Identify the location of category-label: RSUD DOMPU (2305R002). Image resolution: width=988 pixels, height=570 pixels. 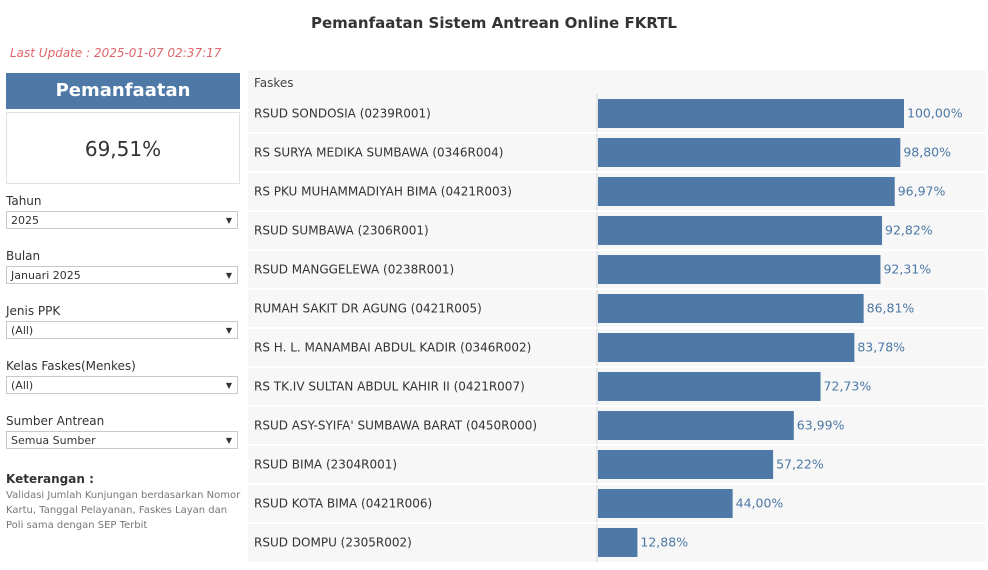
(333, 543).